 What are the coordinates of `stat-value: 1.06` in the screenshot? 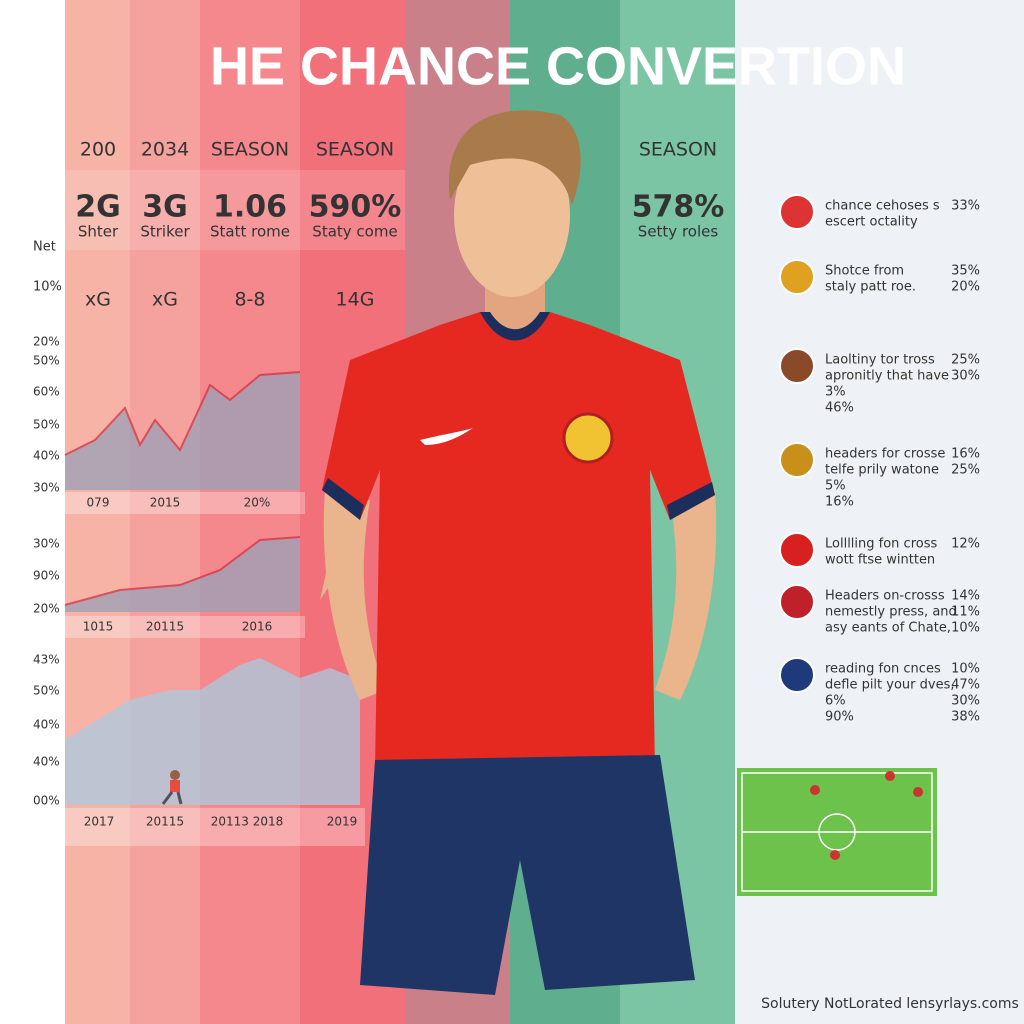 It's located at (250, 207).